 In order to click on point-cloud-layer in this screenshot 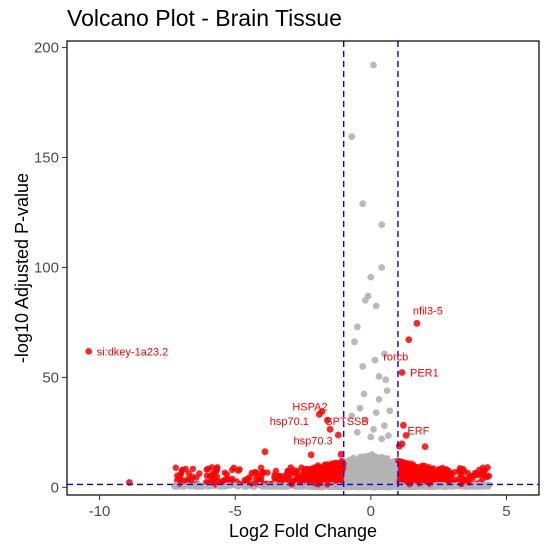, I will do `click(332, 471)`.